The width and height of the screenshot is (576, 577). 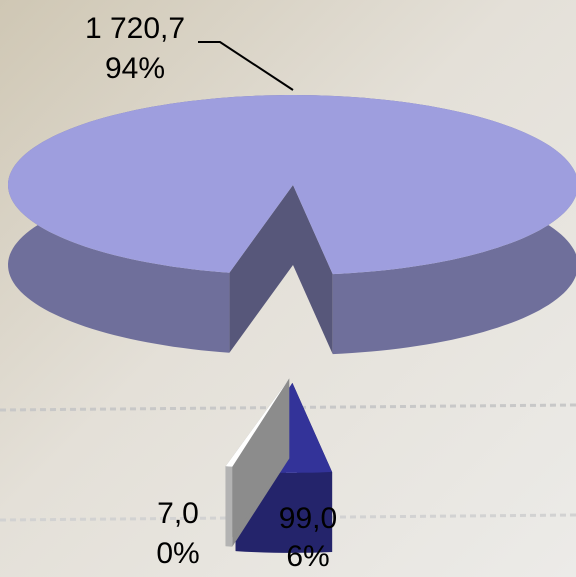 What do you see at coordinates (135, 28) in the screenshot?
I see `value-label: 1 720,7` at bounding box center [135, 28].